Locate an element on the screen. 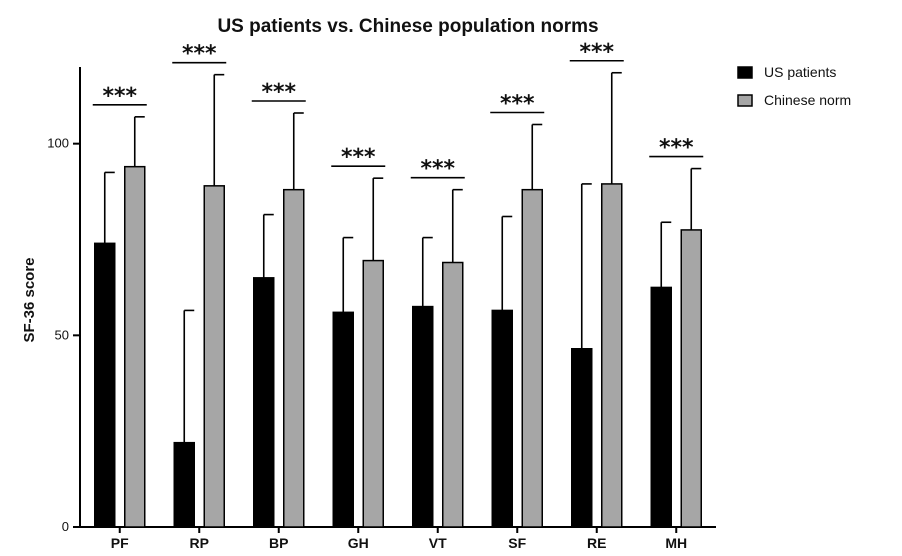 The image size is (902, 556). x-tick-label: MH is located at coordinates (676, 543).